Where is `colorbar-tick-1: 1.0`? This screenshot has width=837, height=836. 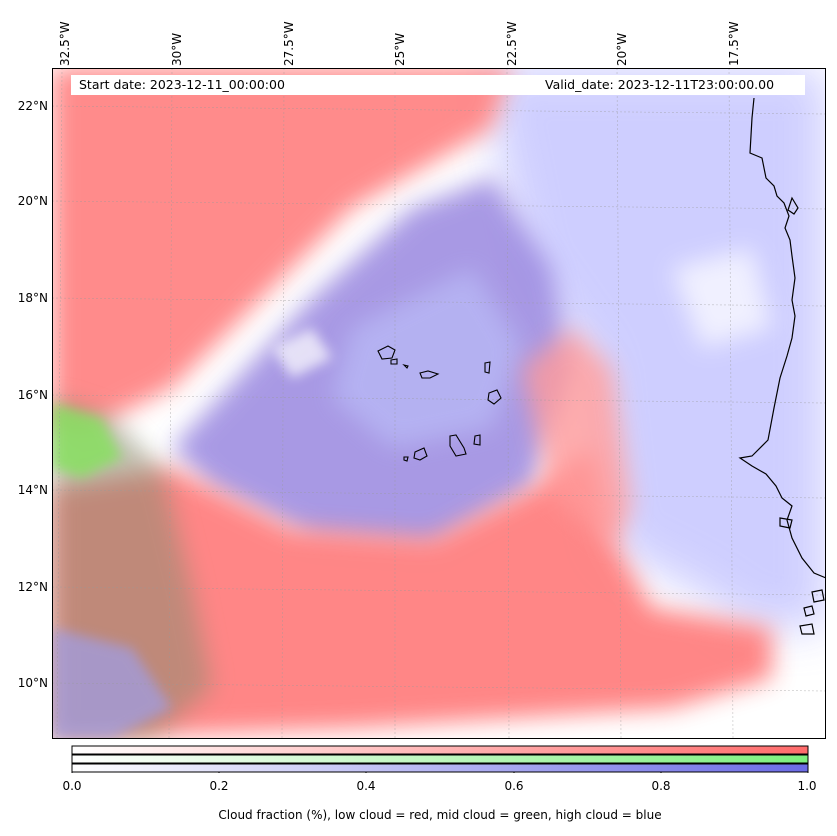 colorbar-tick-1: 1.0 is located at coordinates (807, 786).